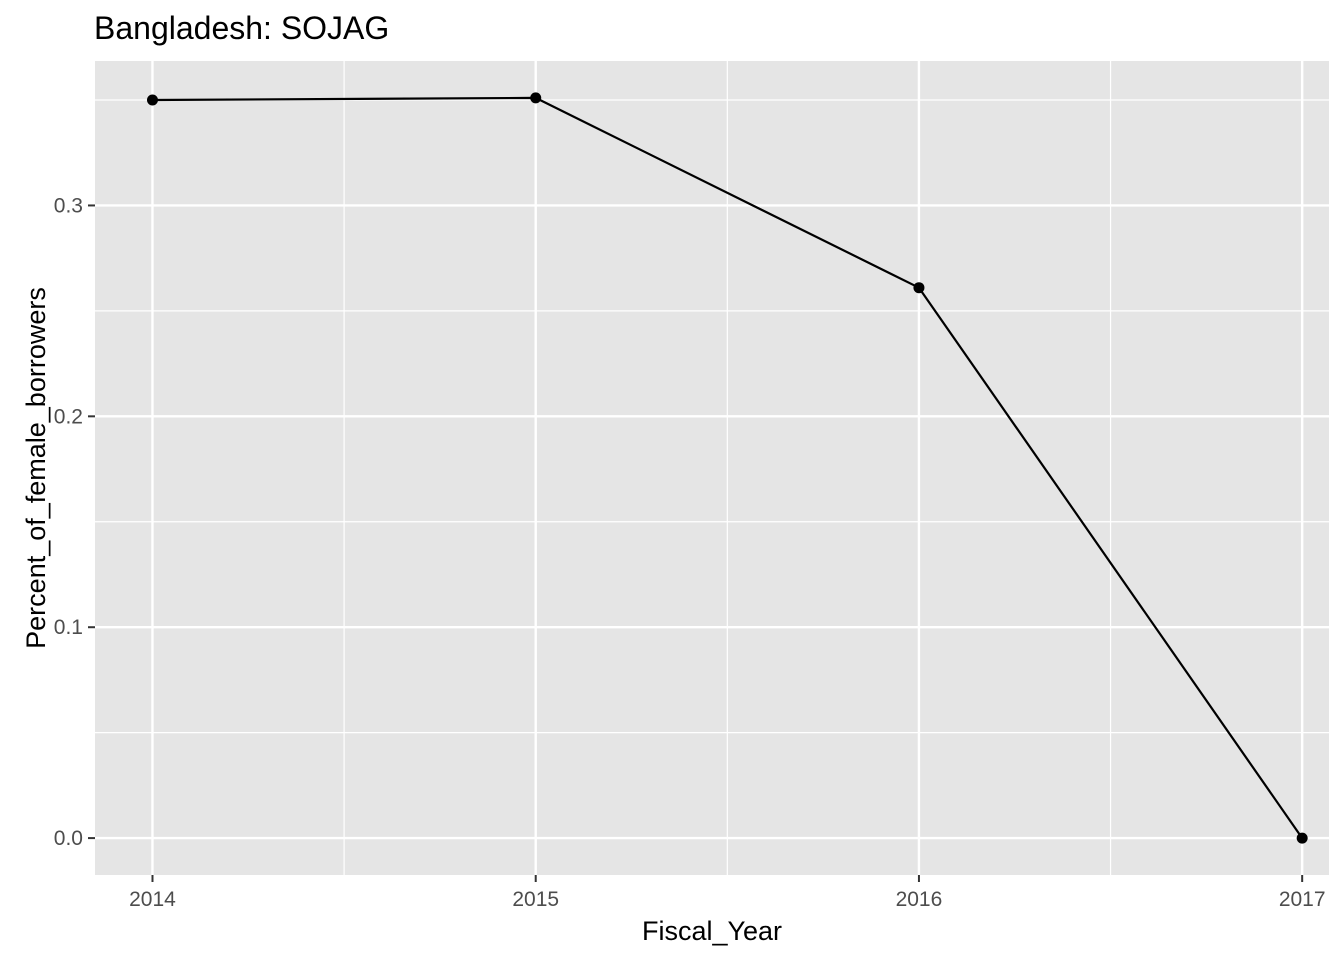 This screenshot has height=960, width=1344. I want to click on x-tick-label: 2016, so click(919, 899).